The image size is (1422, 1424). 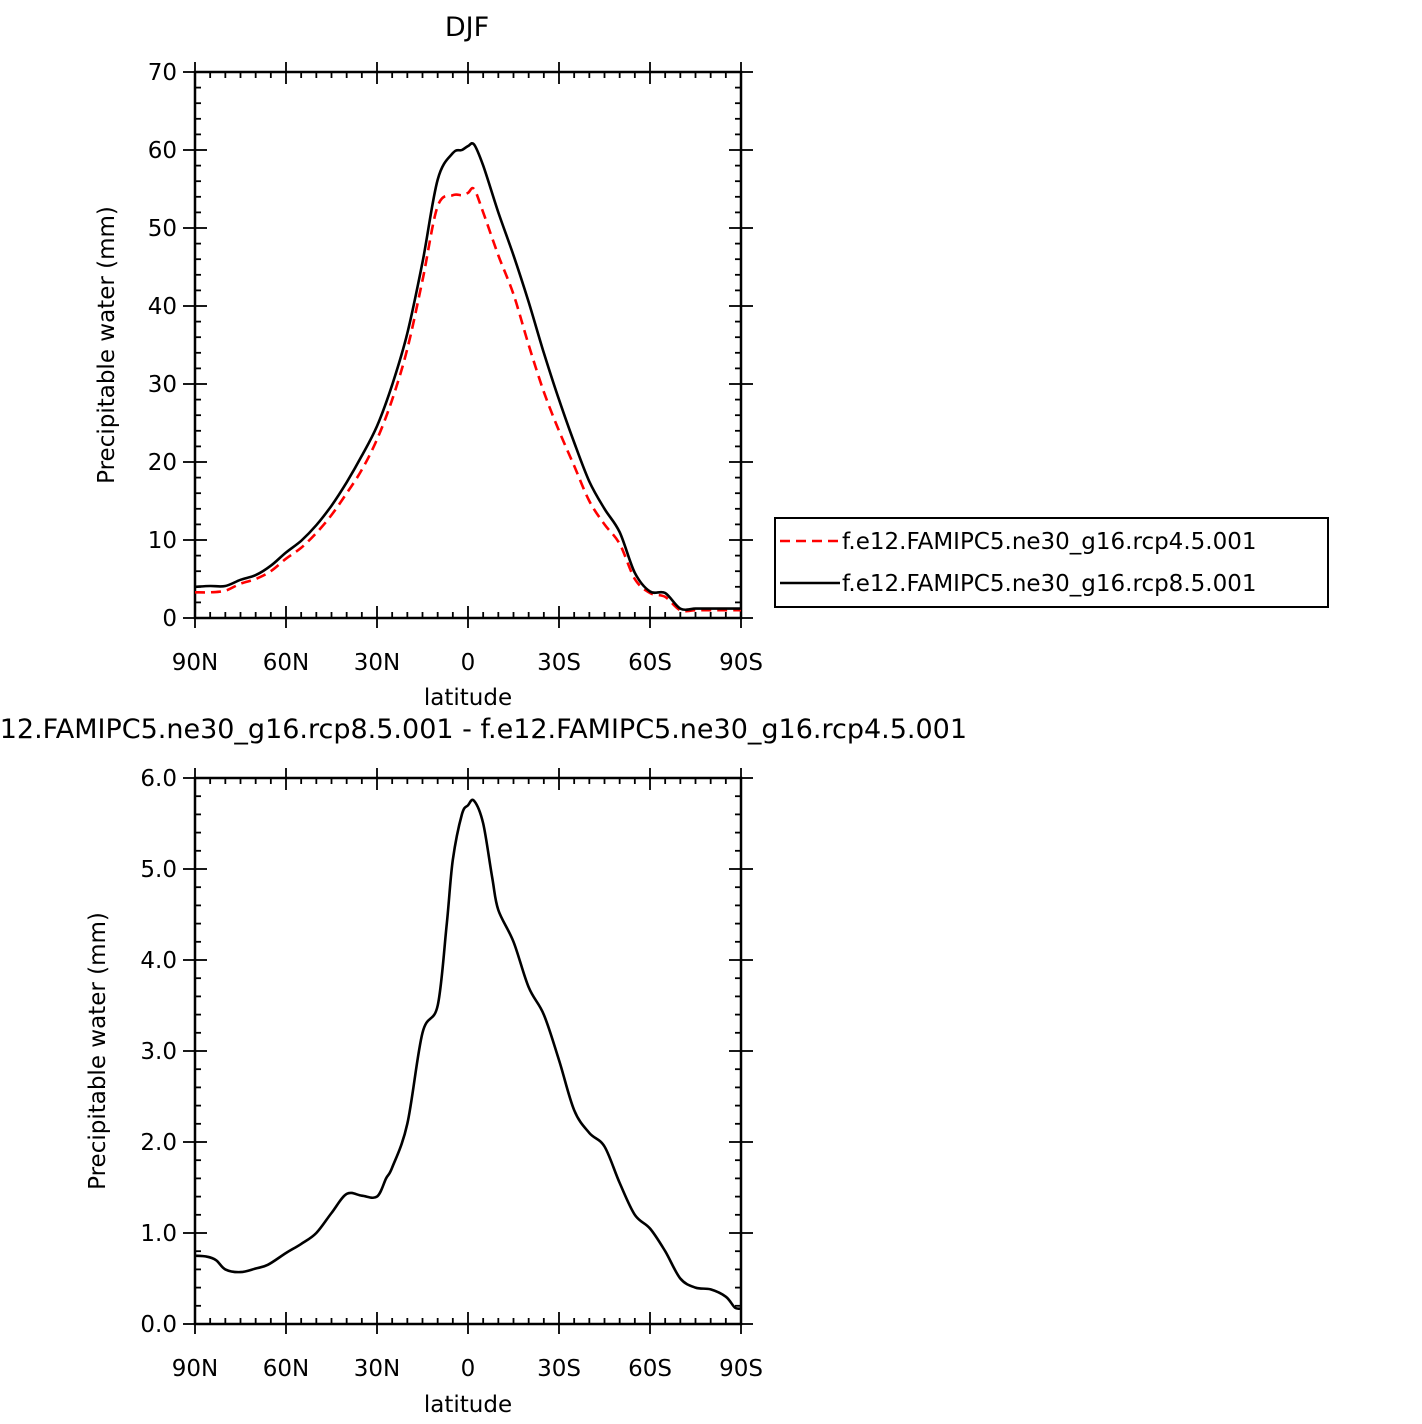 What do you see at coordinates (467, 399) in the screenshot?
I see `series-line-rcp45` at bounding box center [467, 399].